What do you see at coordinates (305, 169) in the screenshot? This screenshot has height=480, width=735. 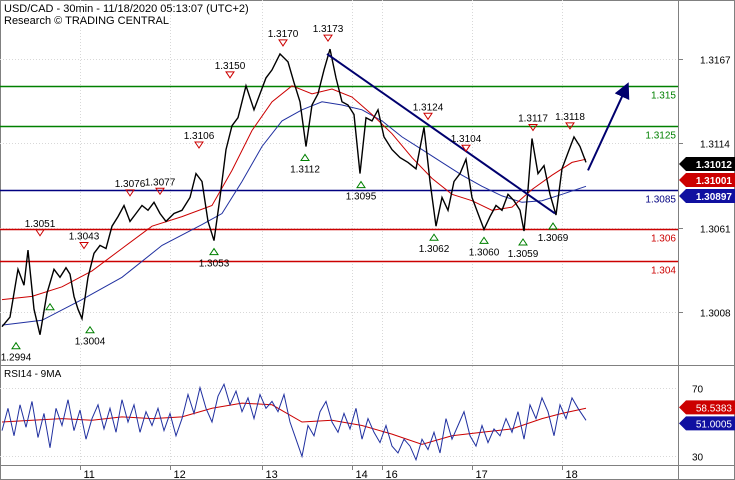 I see `trough-label: 1.3112` at bounding box center [305, 169].